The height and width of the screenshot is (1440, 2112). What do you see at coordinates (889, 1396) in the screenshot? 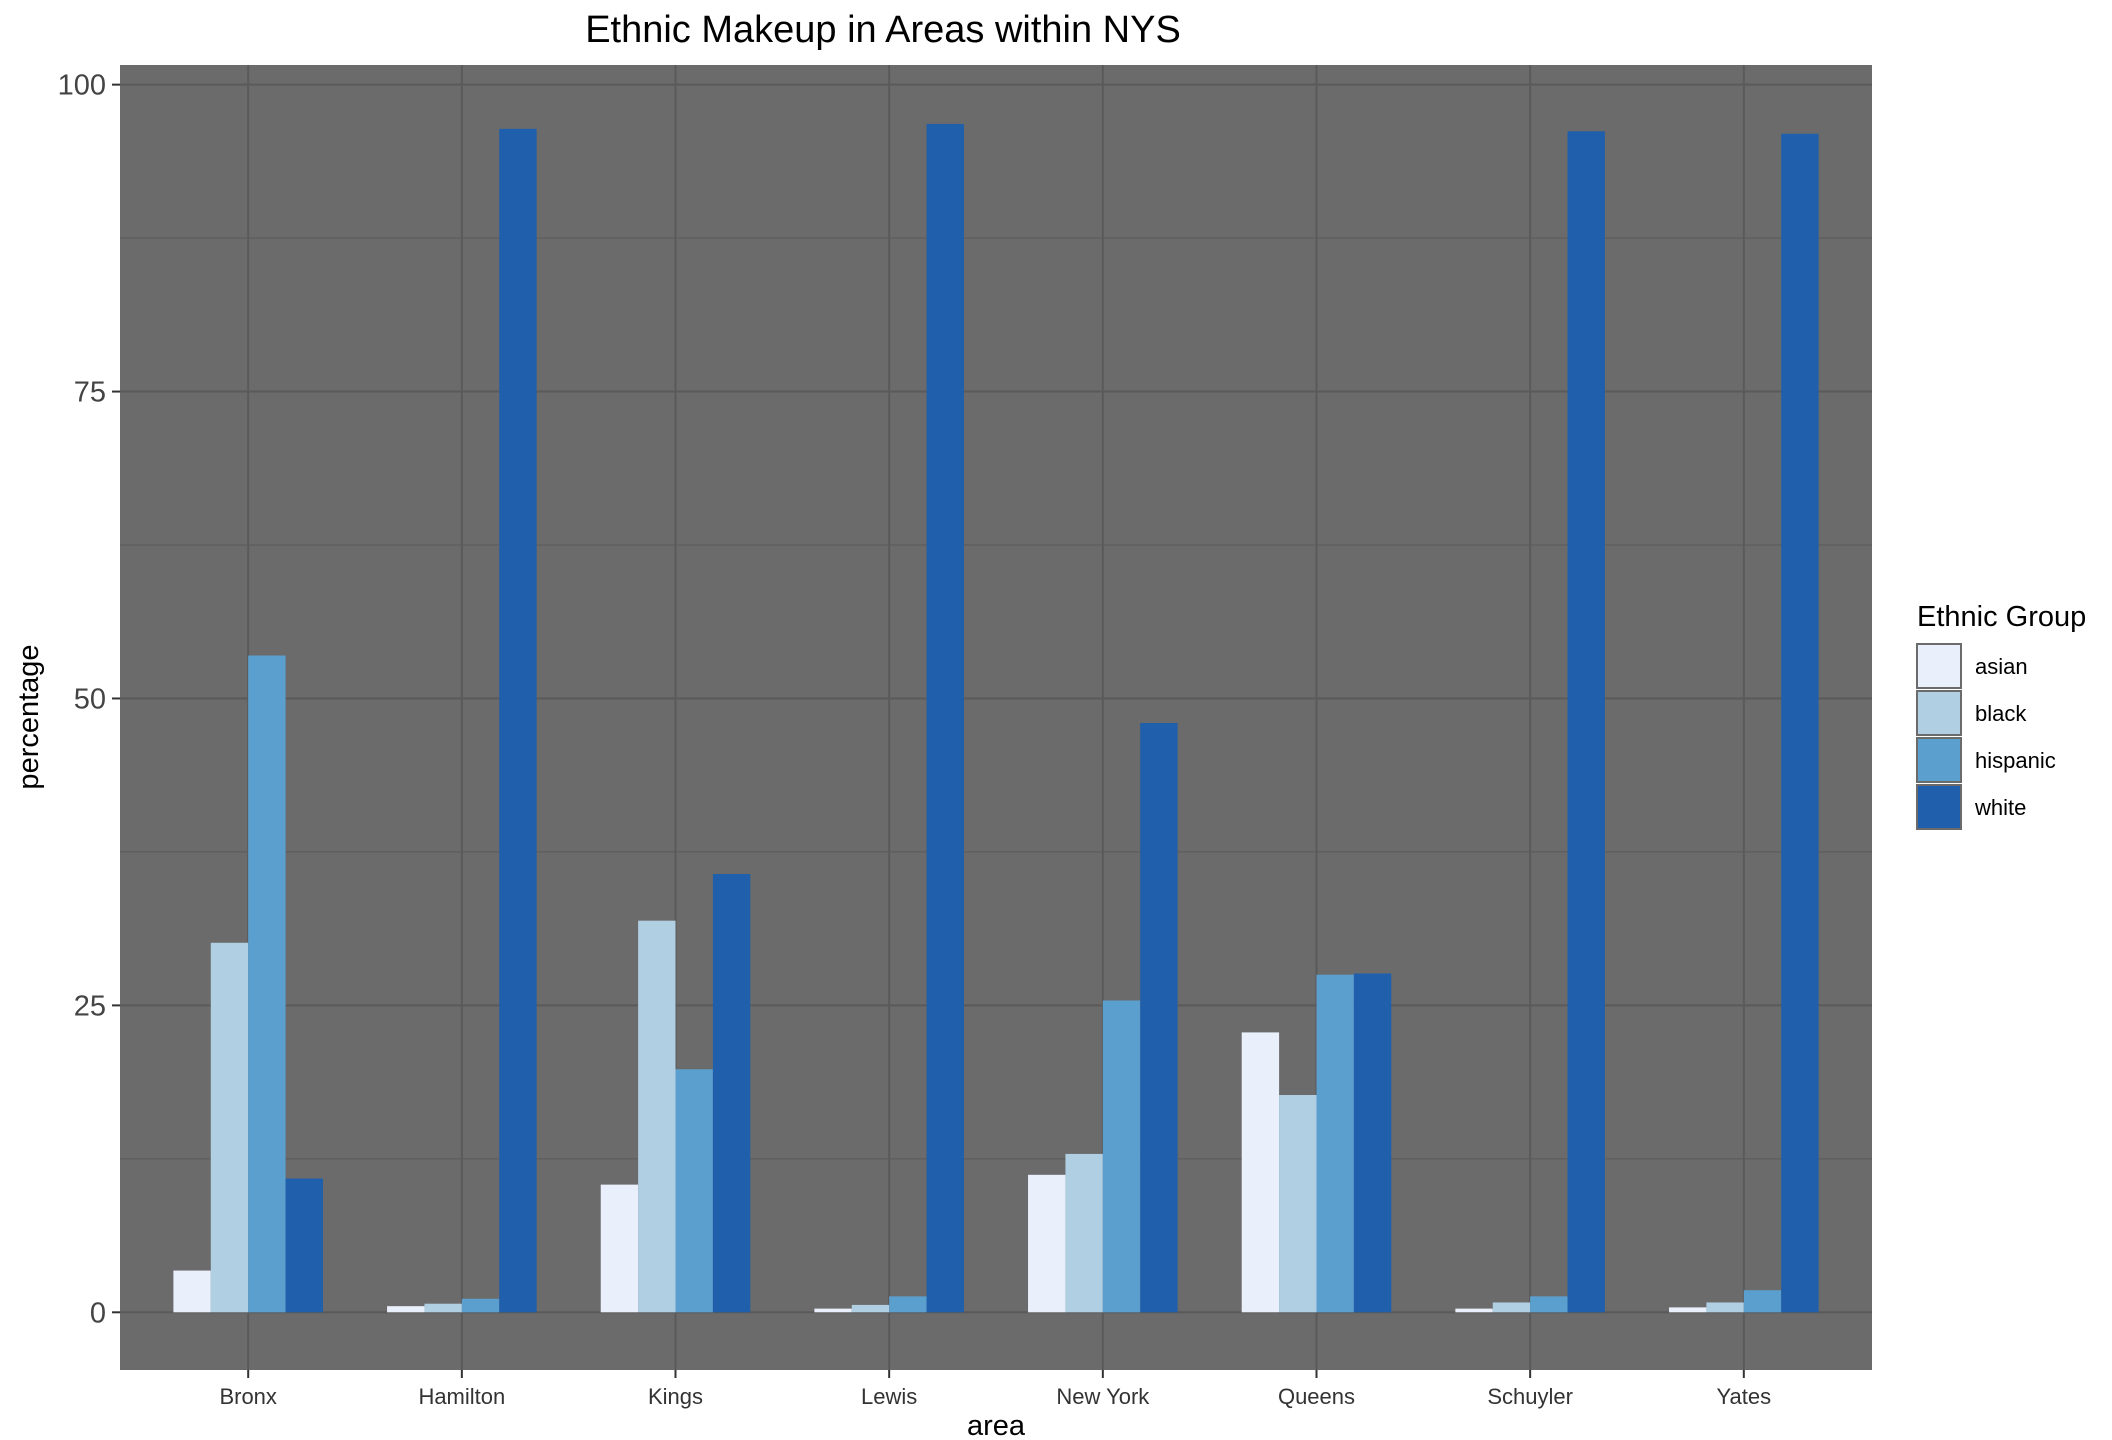
I see `x-tick-label: Lewis` at bounding box center [889, 1396].